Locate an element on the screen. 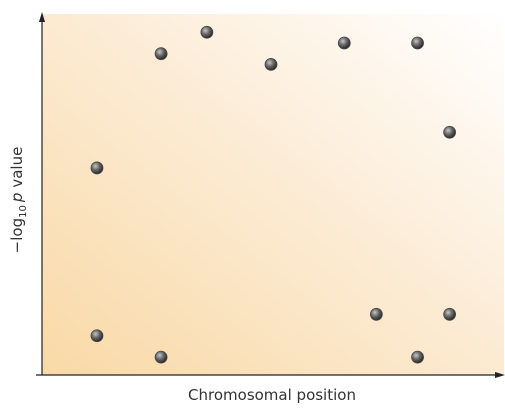 The height and width of the screenshot is (408, 505). y-axis-label: −log10p value is located at coordinates (18, 200).